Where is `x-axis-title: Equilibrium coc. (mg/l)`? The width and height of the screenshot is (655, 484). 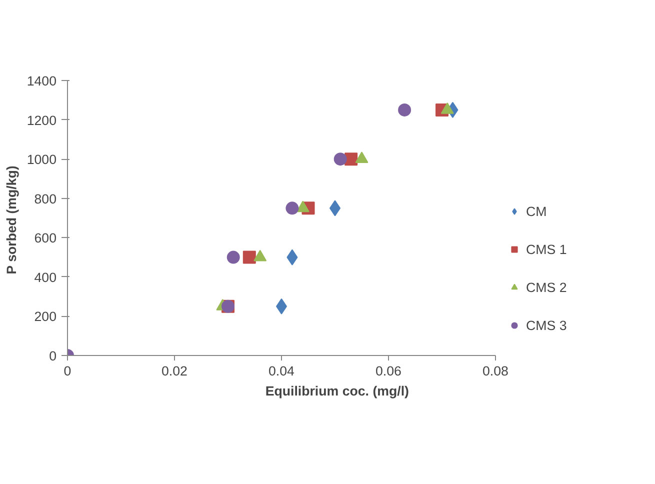 x-axis-title: Equilibrium coc. (mg/l) is located at coordinates (337, 391).